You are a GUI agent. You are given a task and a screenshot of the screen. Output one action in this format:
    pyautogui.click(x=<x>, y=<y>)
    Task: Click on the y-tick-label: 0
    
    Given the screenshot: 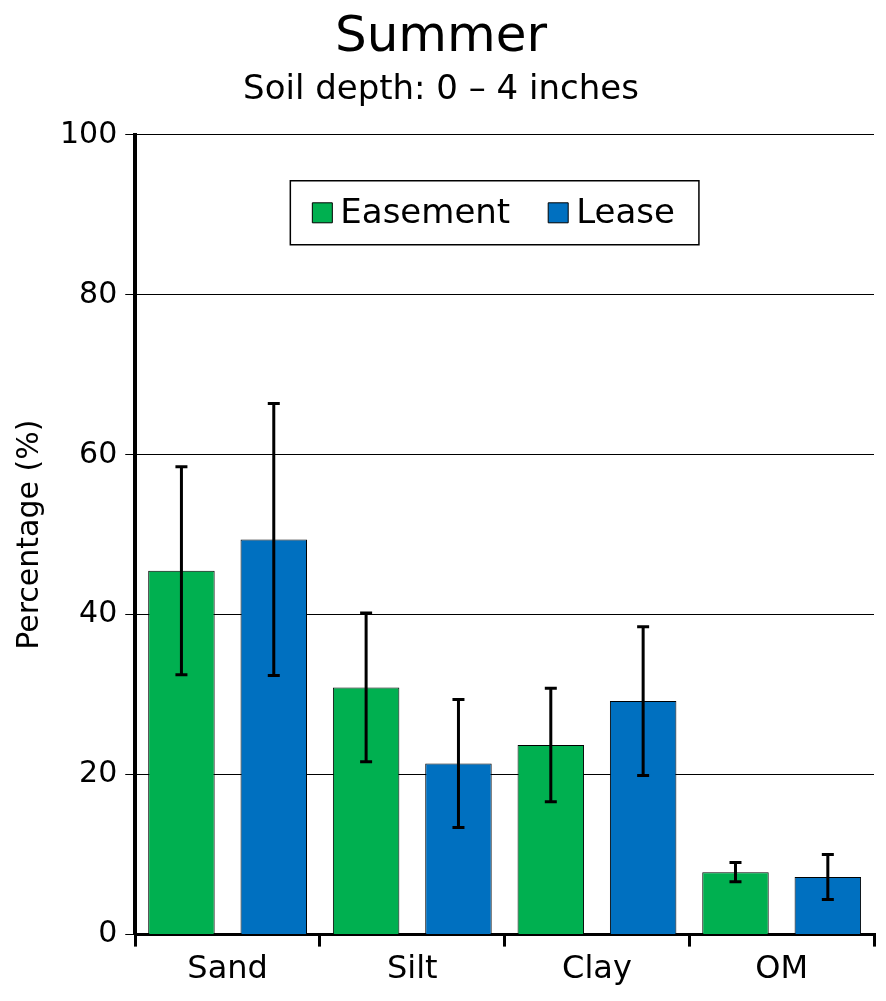 What is the action you would take?
    pyautogui.click(x=108, y=932)
    